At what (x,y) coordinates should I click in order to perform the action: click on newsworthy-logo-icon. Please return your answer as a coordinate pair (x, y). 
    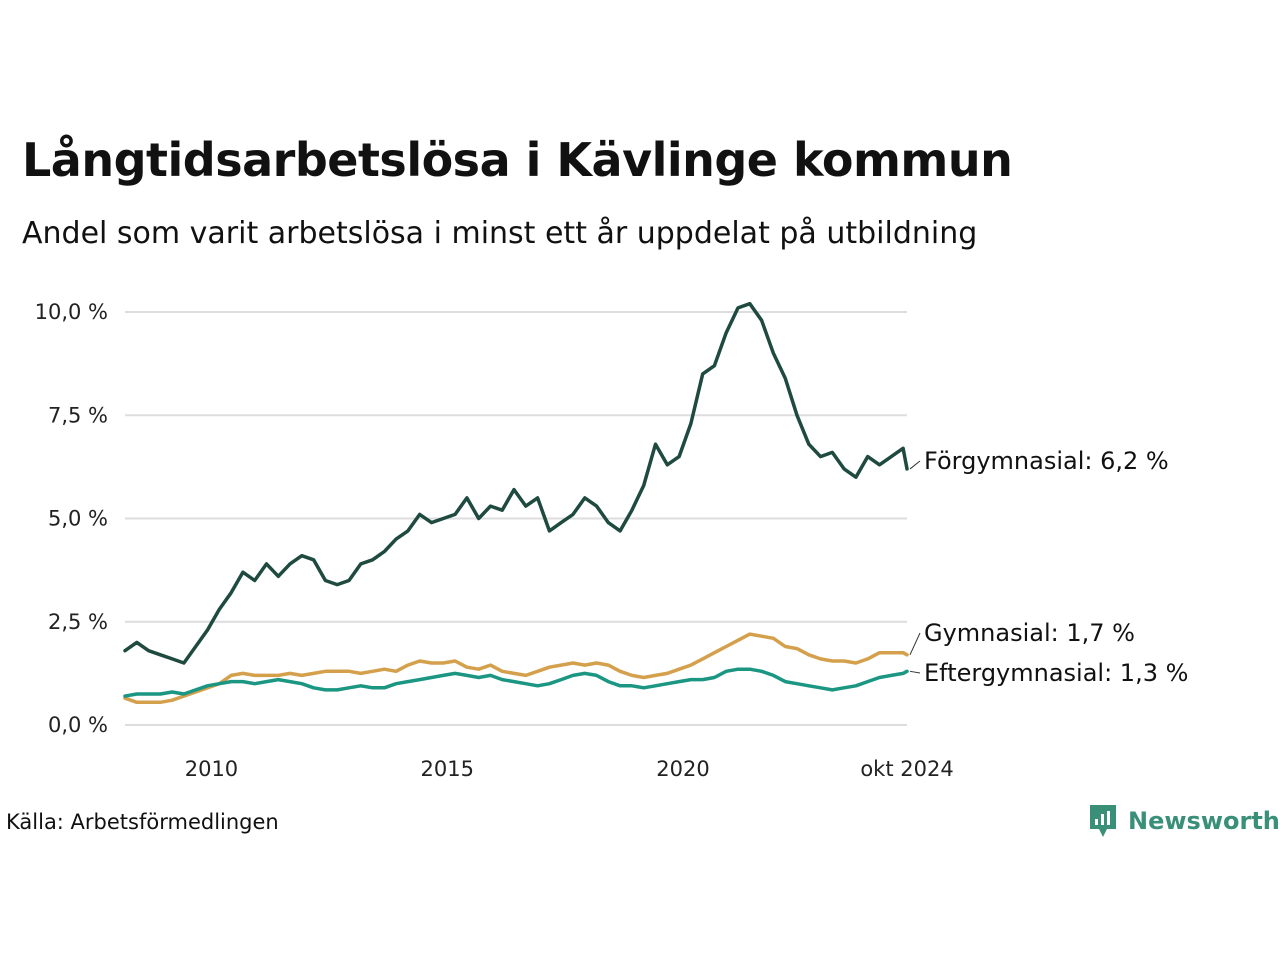
    Looking at the image, I should click on (1103, 821).